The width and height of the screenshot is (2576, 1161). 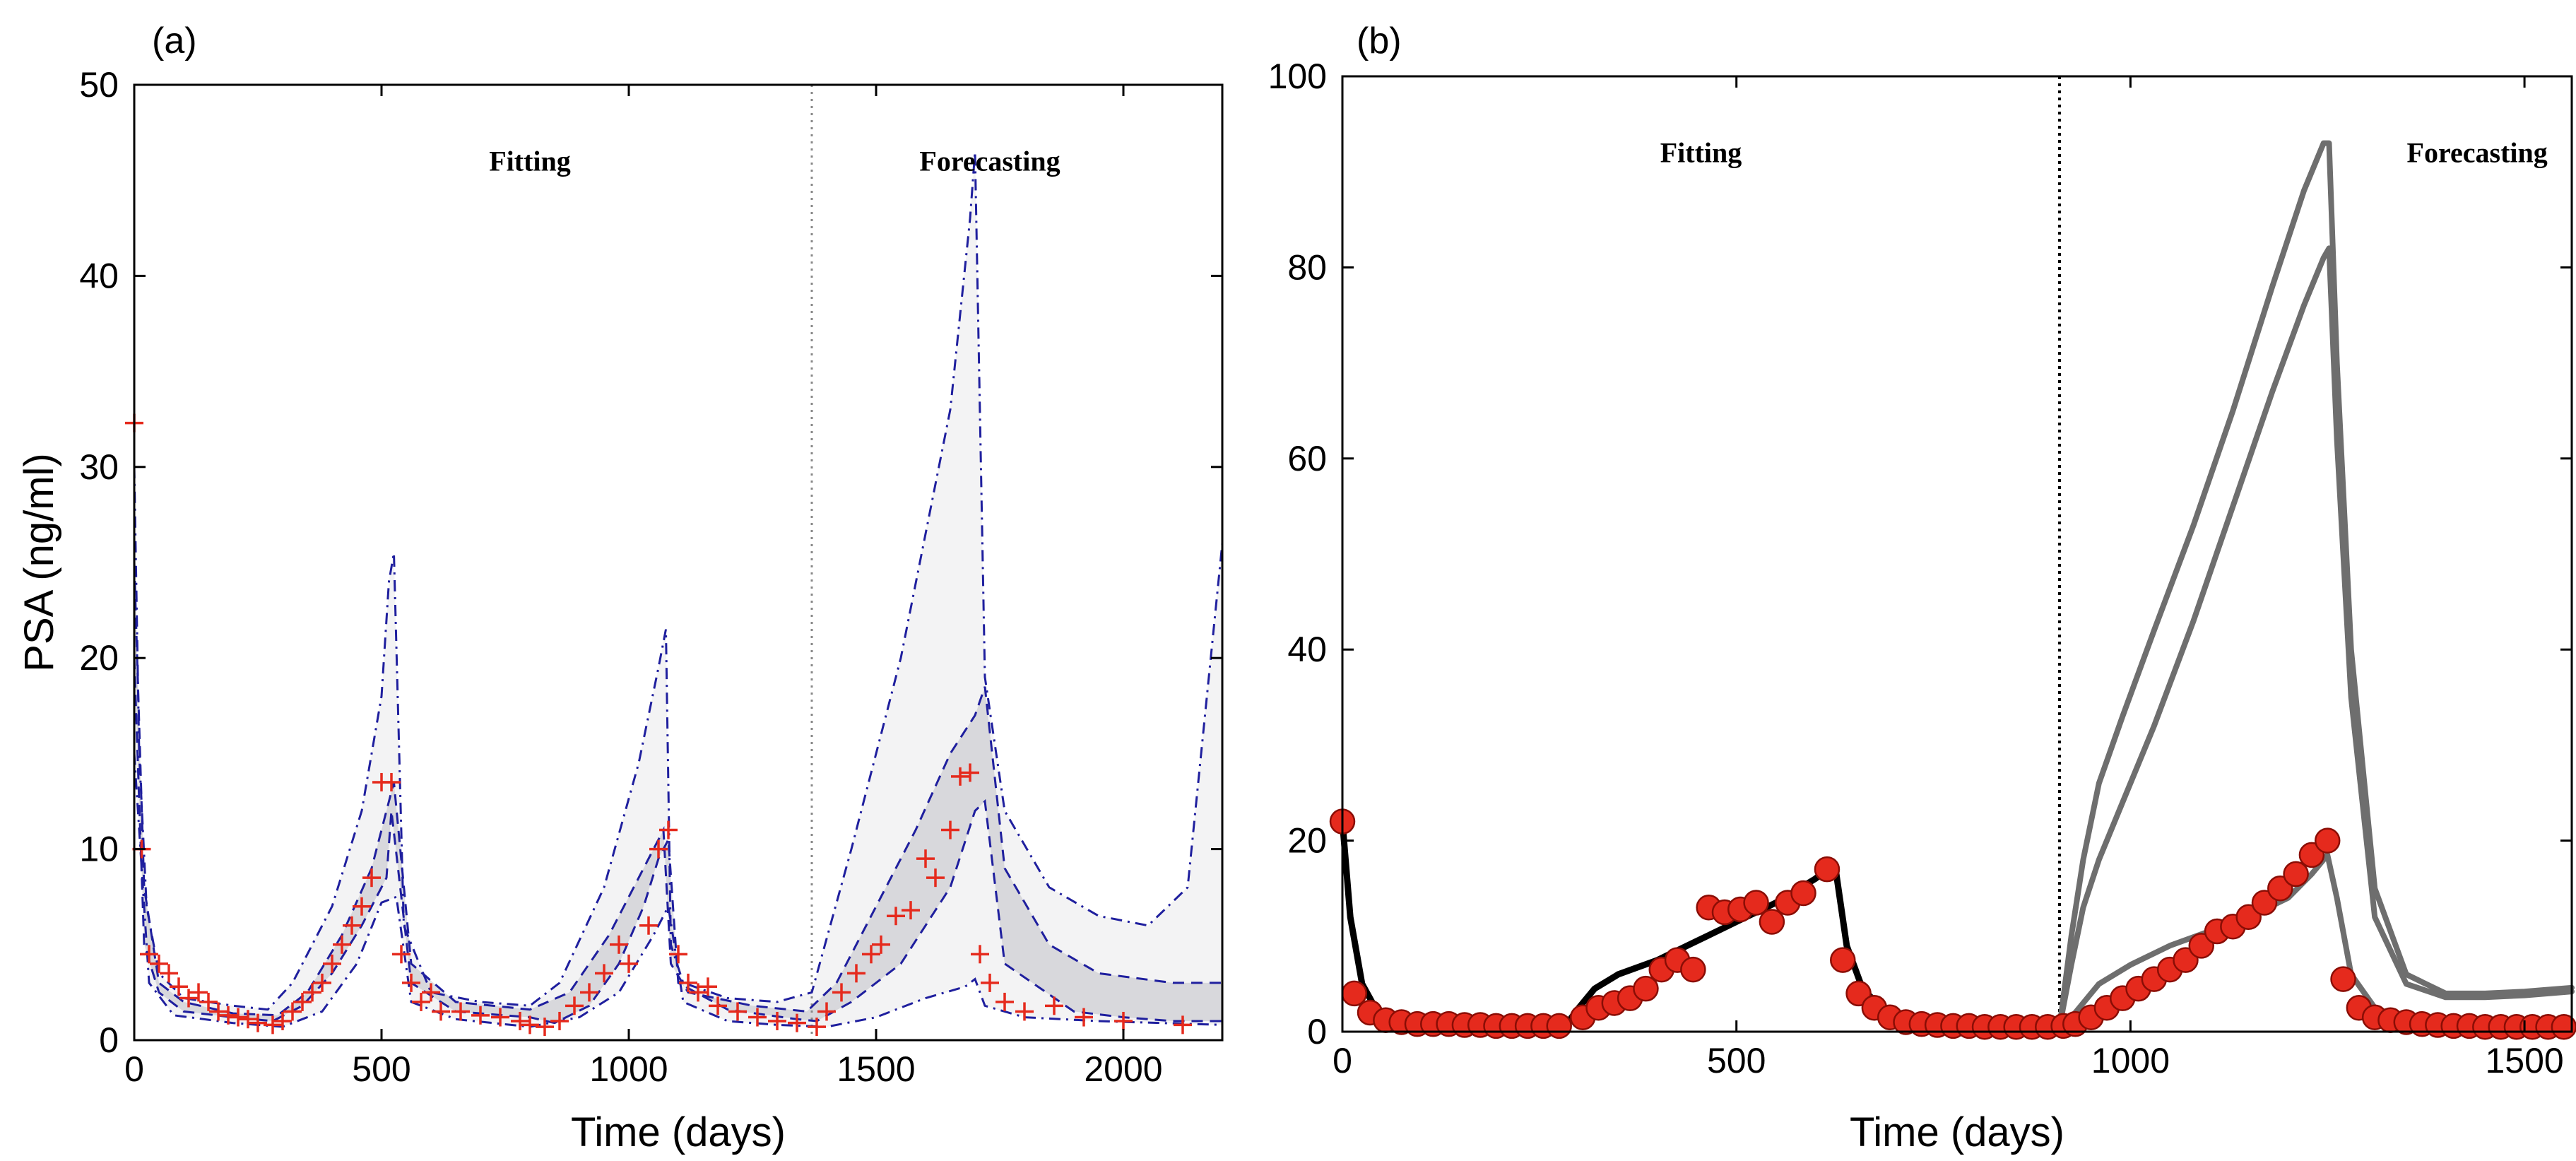 I want to click on panel-b-y-tick-label: 20, so click(x=1307, y=841).